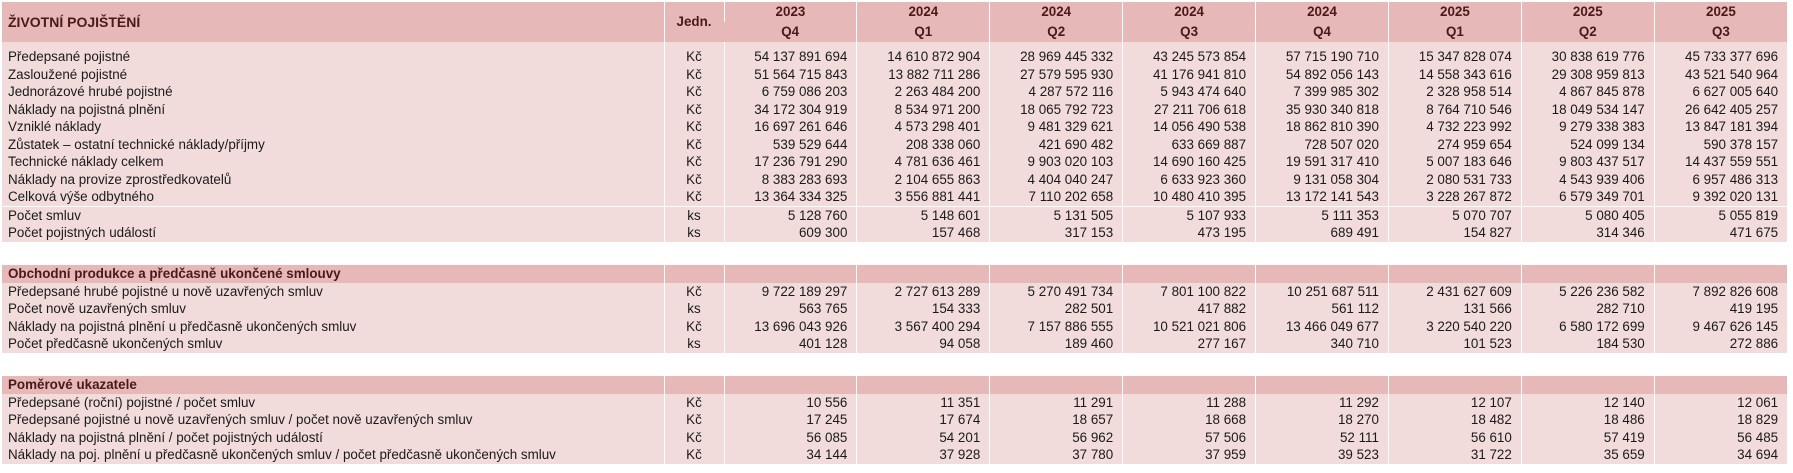 The width and height of the screenshot is (1793, 473). I want to click on row-value: 101 523, so click(1454, 344).